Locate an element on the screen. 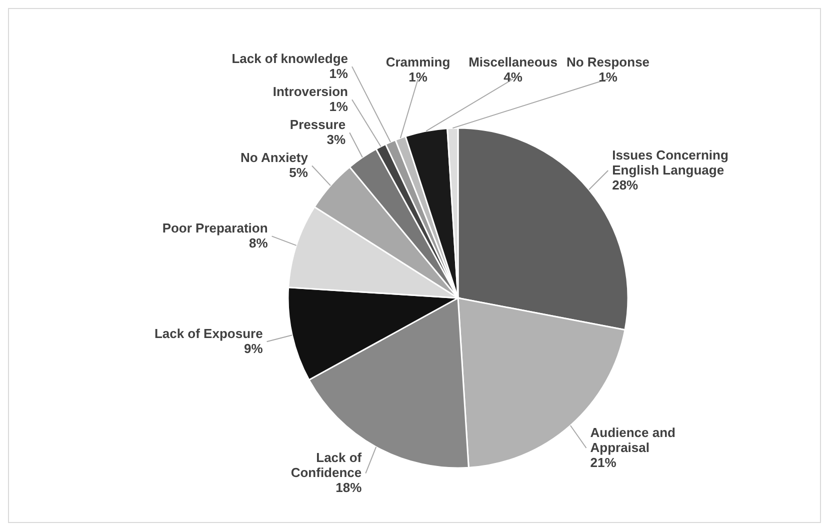 The height and width of the screenshot is (531, 829). slice-label: No Response is located at coordinates (608, 62).